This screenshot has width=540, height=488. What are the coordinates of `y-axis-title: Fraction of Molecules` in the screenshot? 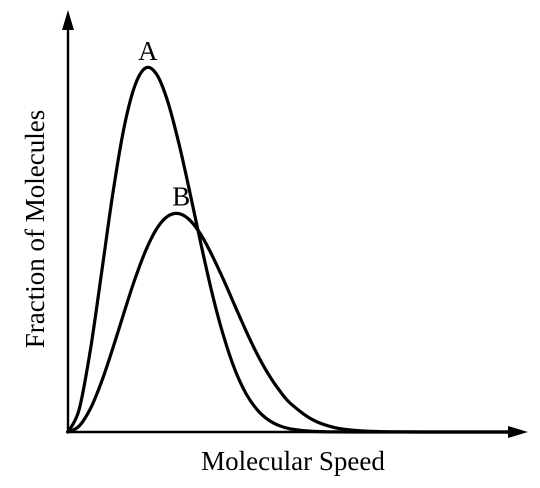 It's located at (35, 229).